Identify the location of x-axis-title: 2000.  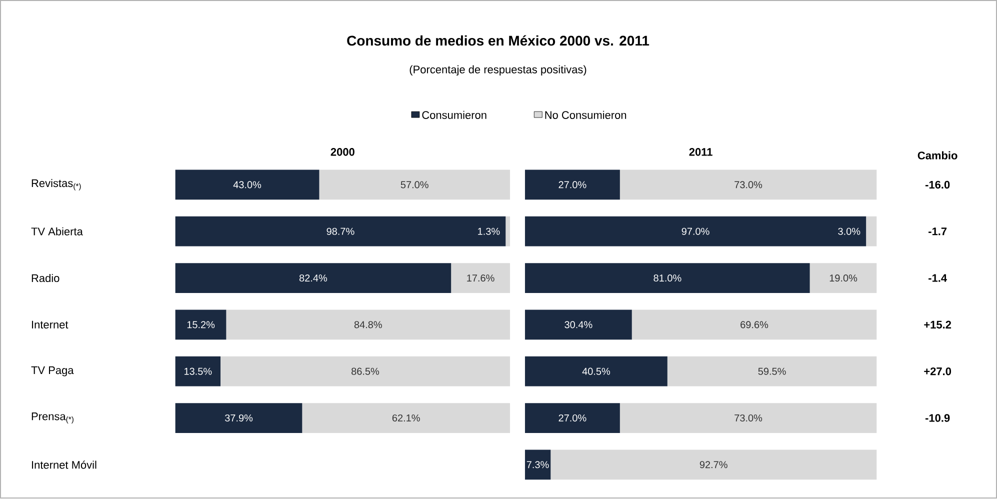
(342, 152).